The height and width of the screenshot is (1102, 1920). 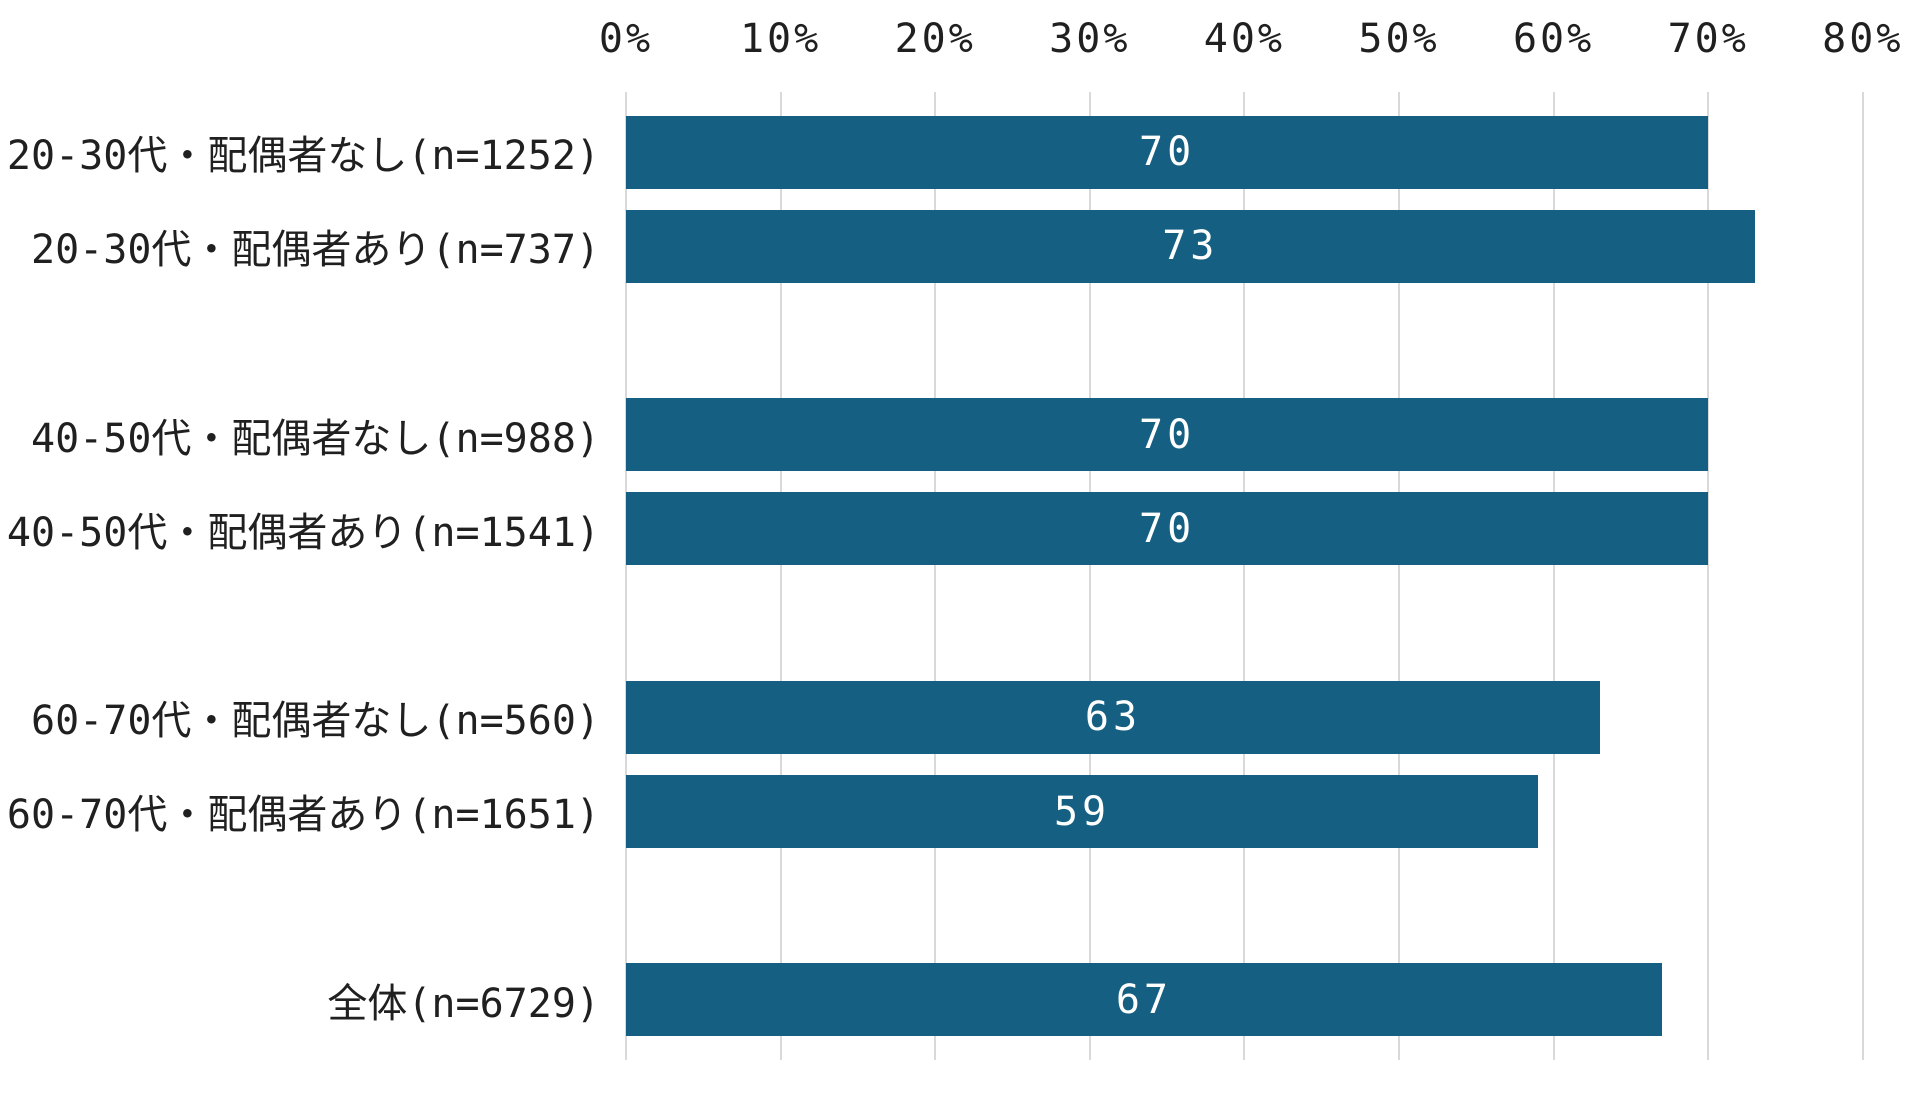 What do you see at coordinates (315, 438) in the screenshot?
I see `category-label: 40-50代・配偶者なし(n=988)` at bounding box center [315, 438].